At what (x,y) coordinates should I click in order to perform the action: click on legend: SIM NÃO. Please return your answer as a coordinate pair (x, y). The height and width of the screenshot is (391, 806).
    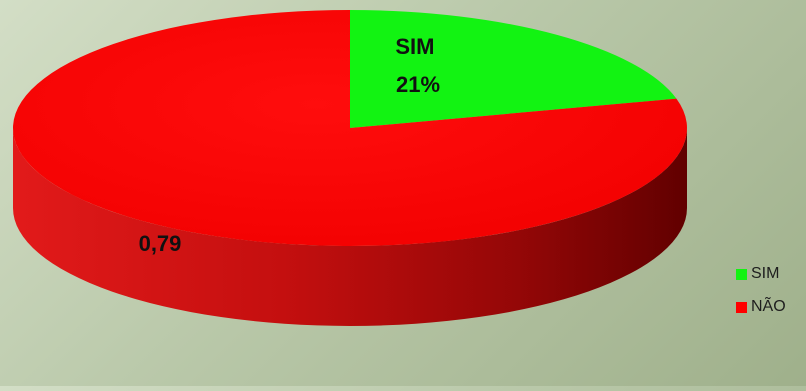
    Looking at the image, I should click on (769, 297).